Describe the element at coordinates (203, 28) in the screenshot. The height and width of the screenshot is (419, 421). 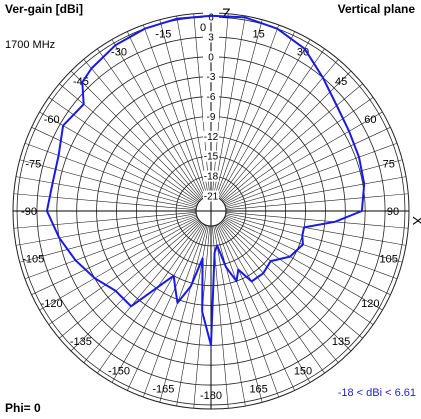
I see `angle-tick-label: 0` at that location.